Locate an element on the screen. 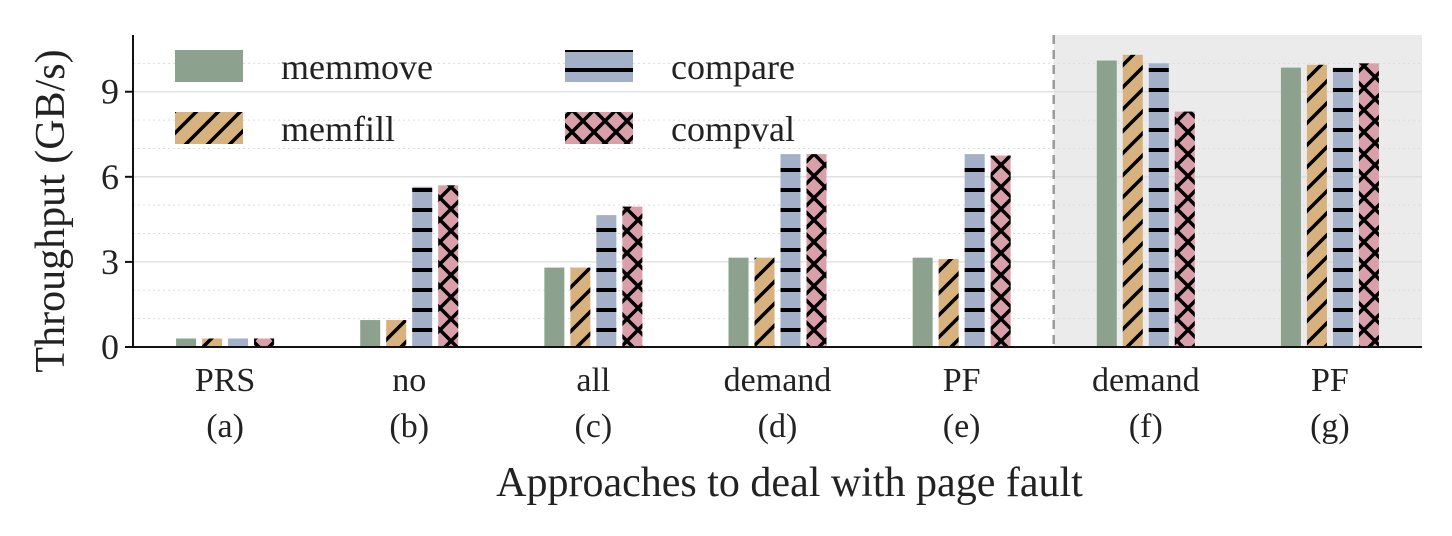 The width and height of the screenshot is (1452, 536). y-axis-title: Throughput (GB/s) is located at coordinates (51, 210).